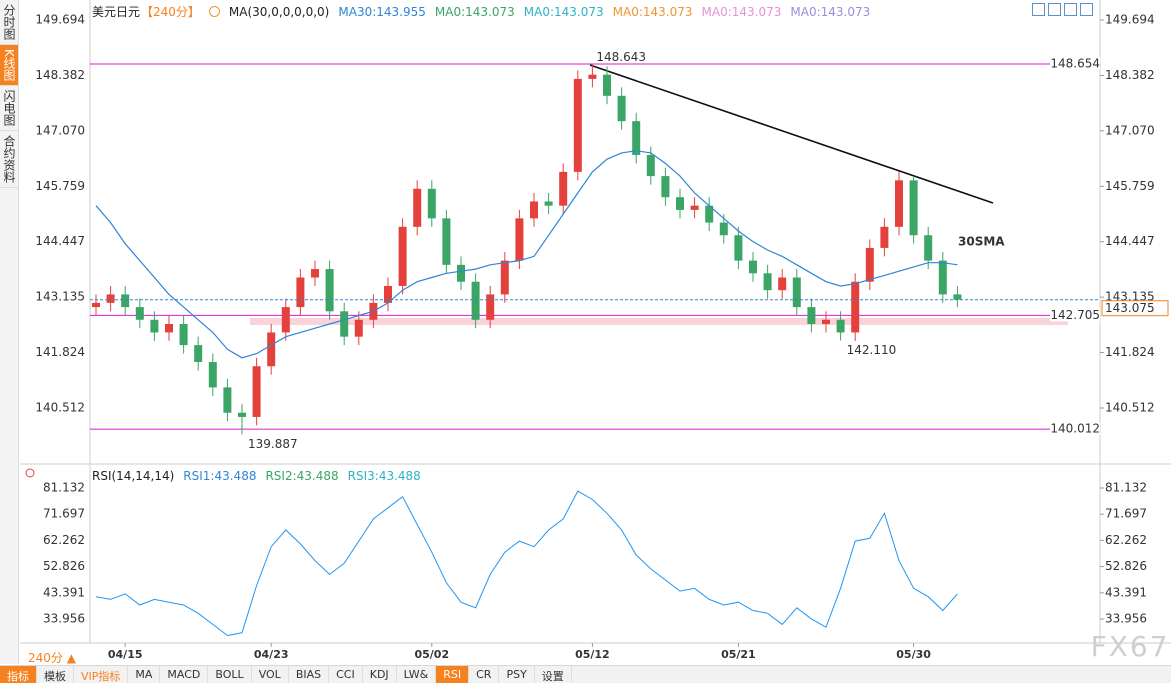  What do you see at coordinates (553, 674) in the screenshot?
I see `toolbar-tab: 设置` at bounding box center [553, 674].